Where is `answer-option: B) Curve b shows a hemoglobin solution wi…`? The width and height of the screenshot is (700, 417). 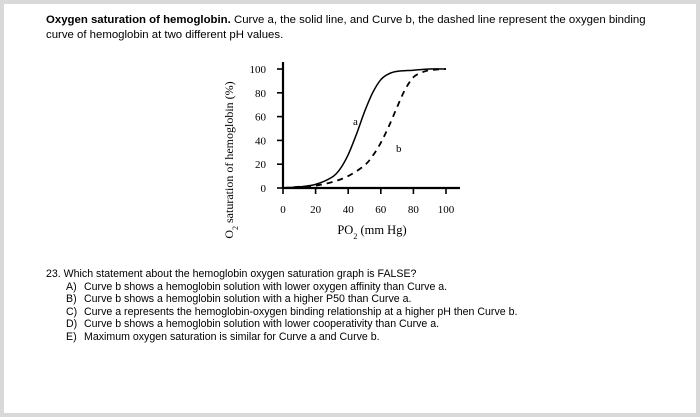 answer-option: B) Curve b shows a hemoglobin solution wi… is located at coordinates (356, 299).